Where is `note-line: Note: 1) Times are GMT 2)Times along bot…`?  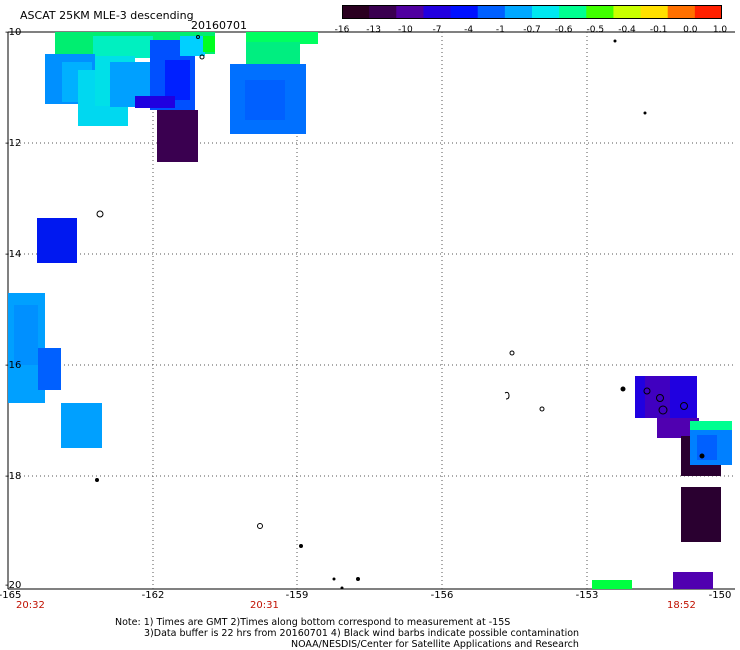 note-line: Note: 1) Times are GMT 2)Times along bot… is located at coordinates (313, 622).